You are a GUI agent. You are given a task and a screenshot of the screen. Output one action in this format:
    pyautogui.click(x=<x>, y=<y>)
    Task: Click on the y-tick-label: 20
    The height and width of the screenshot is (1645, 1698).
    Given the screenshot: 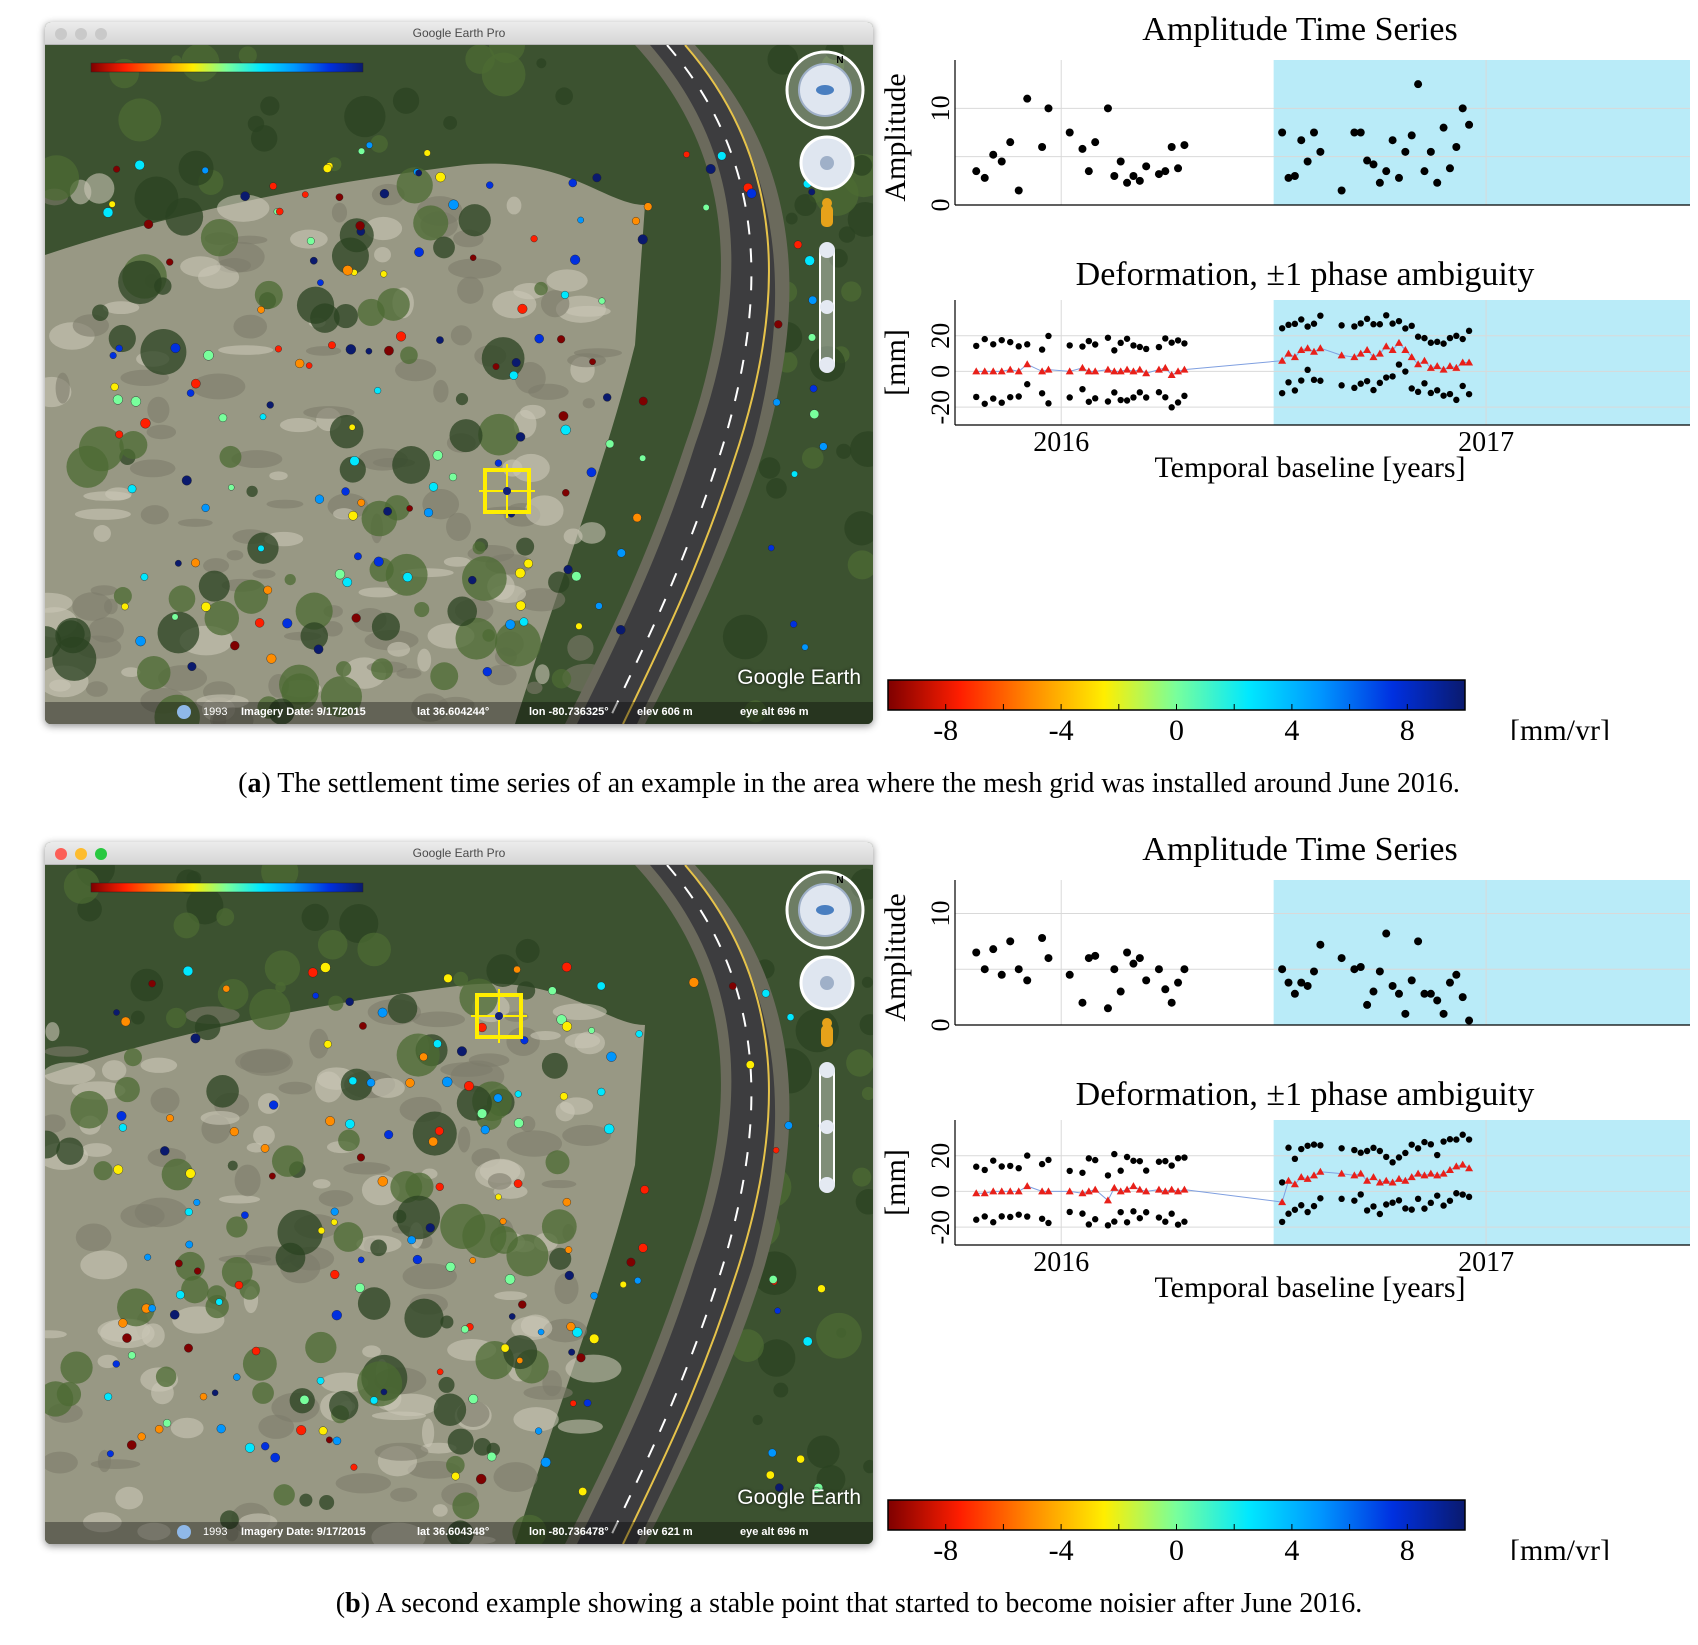 What is the action you would take?
    pyautogui.click(x=940, y=336)
    